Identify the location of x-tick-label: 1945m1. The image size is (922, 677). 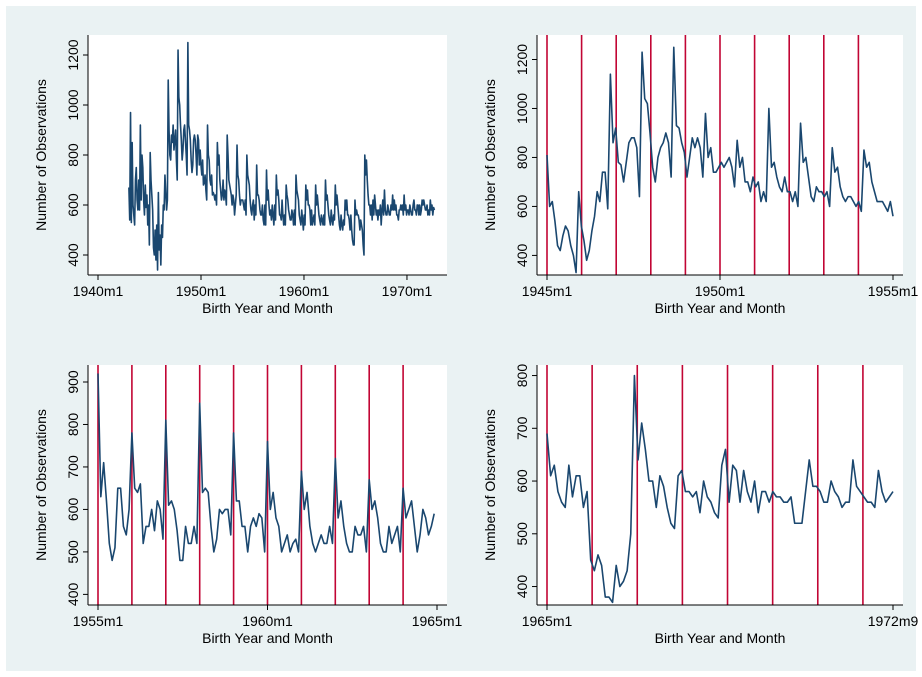
(547, 291).